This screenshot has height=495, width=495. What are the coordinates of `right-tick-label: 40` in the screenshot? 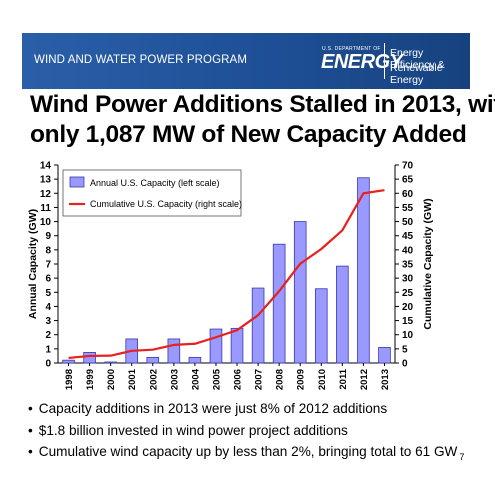 It's located at (408, 250).